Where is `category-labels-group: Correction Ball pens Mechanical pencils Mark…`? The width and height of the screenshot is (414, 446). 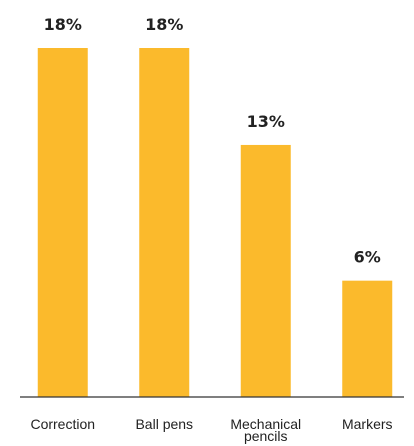 category-labels-group: Correction Ball pens Mechanical pencils Mark… is located at coordinates (211, 430).